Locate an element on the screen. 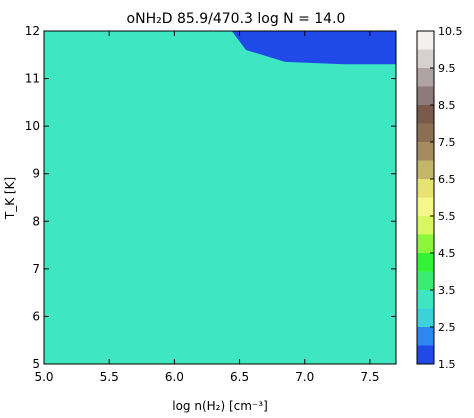  colorbar-frame is located at coordinates (425, 197).